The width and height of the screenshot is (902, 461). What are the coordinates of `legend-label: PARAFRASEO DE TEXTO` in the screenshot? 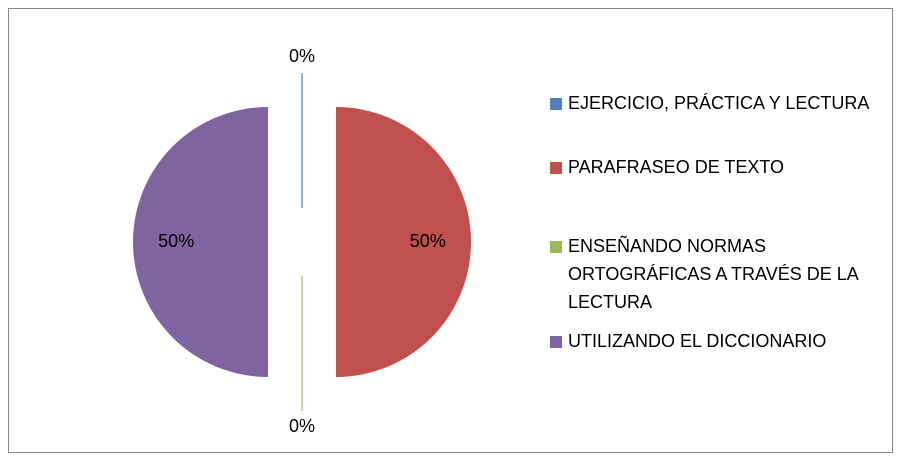 It's located at (676, 167).